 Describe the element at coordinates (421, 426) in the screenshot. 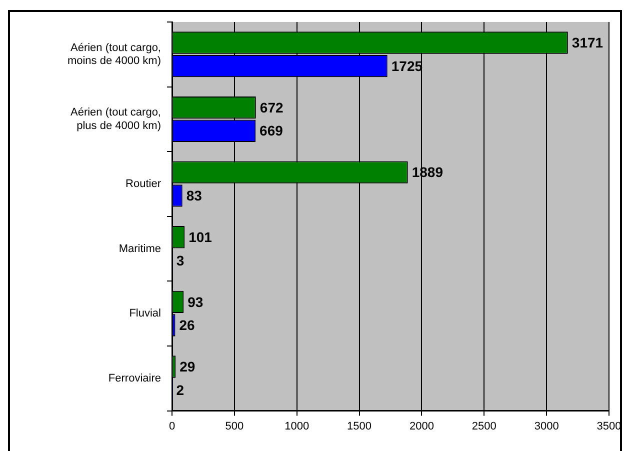

I see `x-tick-label: 2000` at that location.